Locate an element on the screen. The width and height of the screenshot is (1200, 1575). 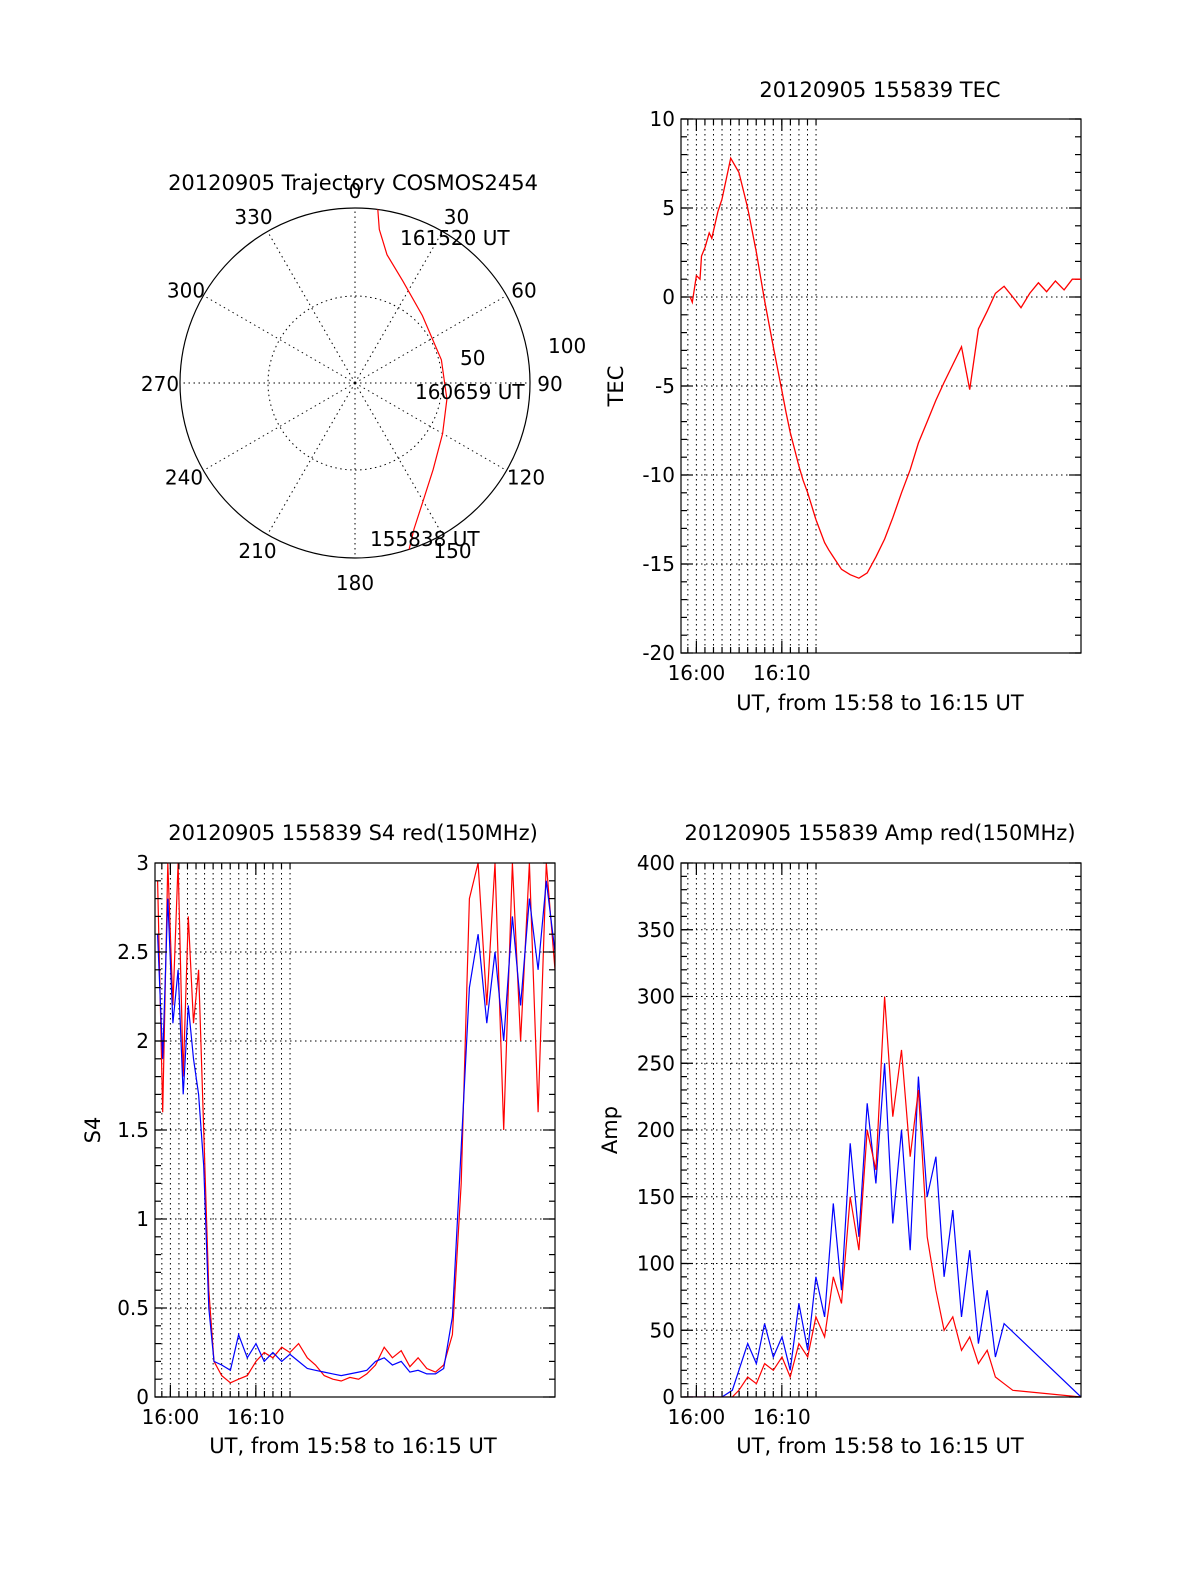
s4-series is located at coordinates (356, 1123).